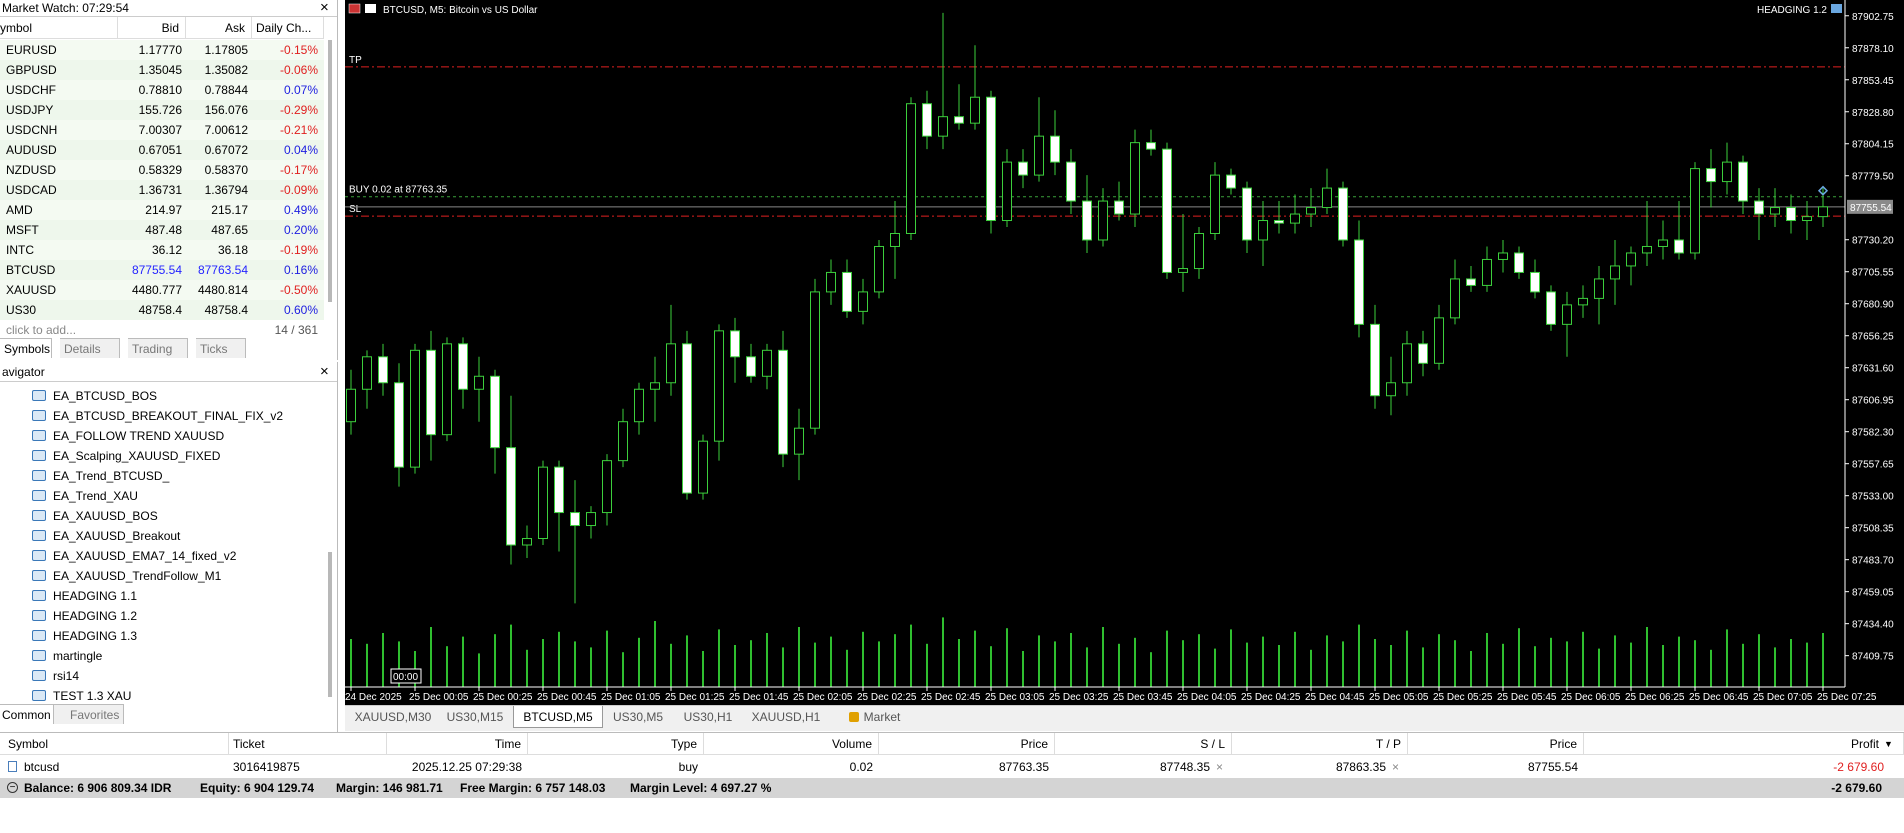  Describe the element at coordinates (308, 744) in the screenshot. I see `table-header: Ticket` at that location.